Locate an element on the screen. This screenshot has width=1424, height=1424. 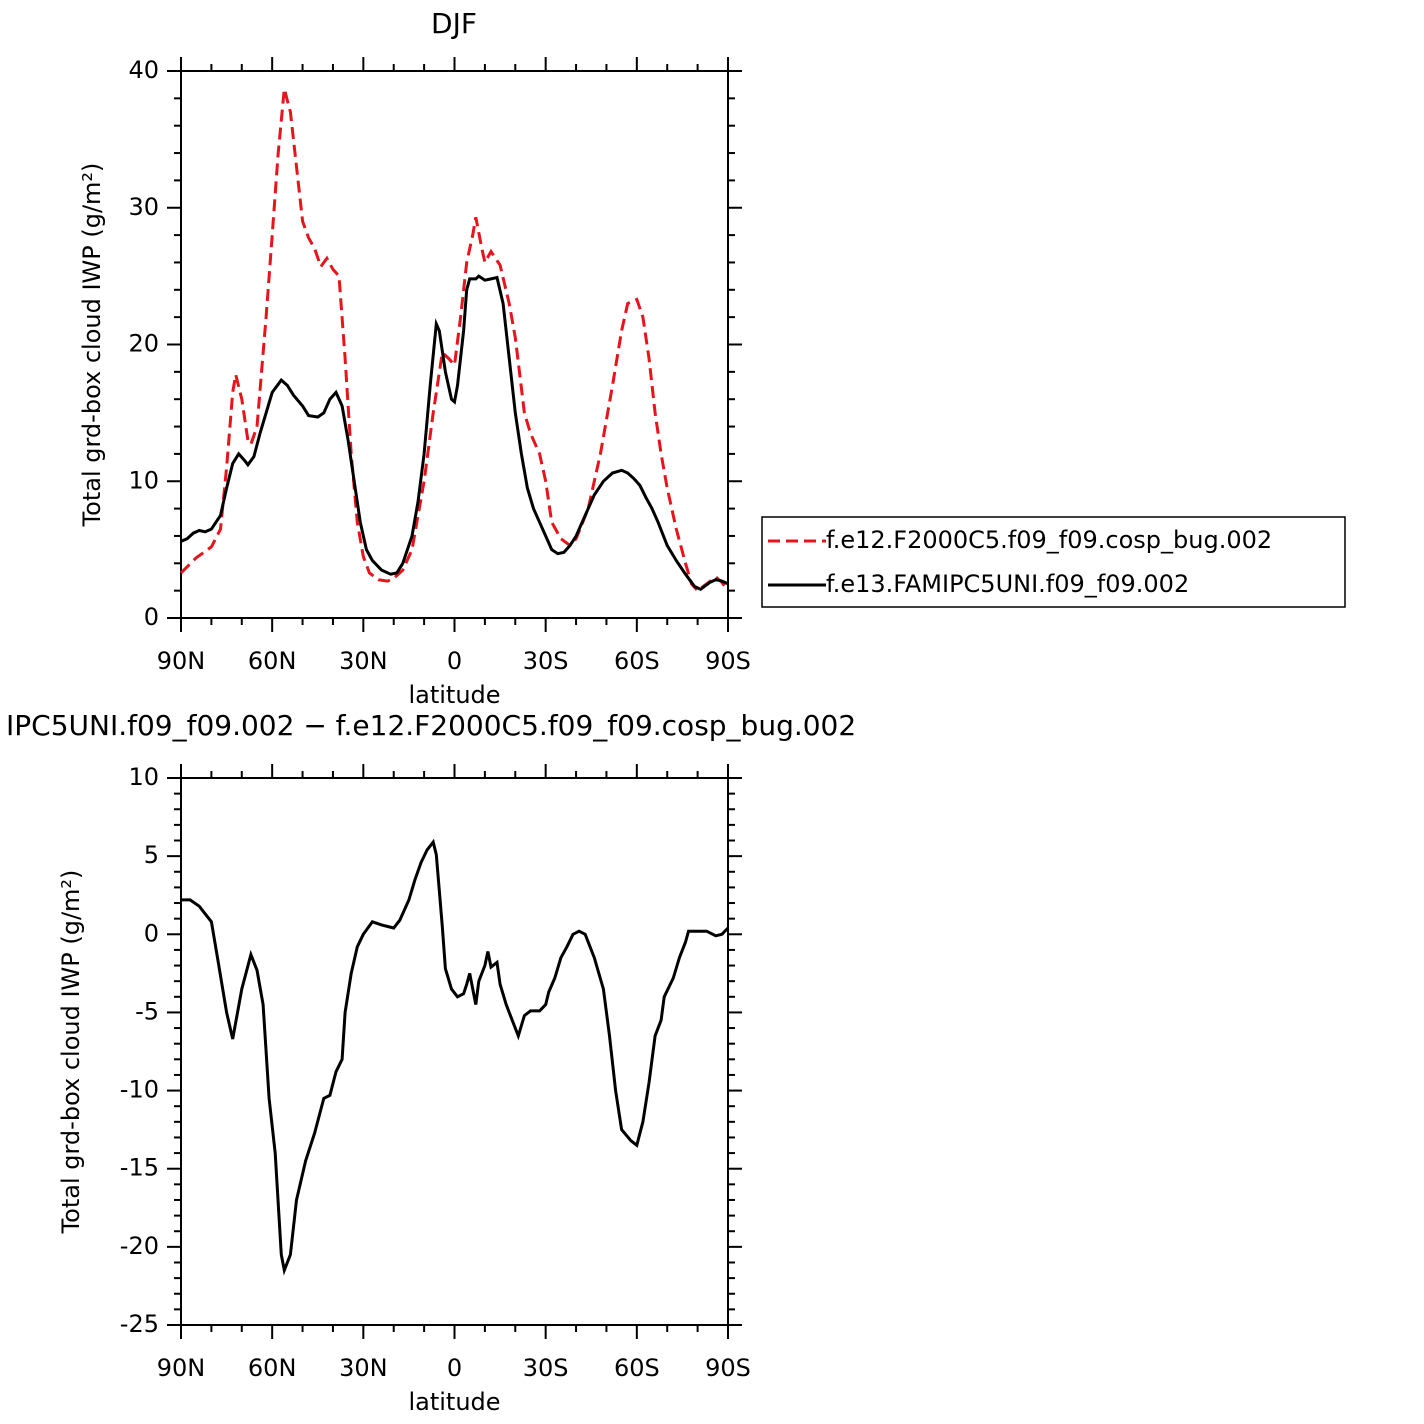
legend-label: f.e12.F2000C5.f09_f09.cosp_bug.002 is located at coordinates (1049, 540).